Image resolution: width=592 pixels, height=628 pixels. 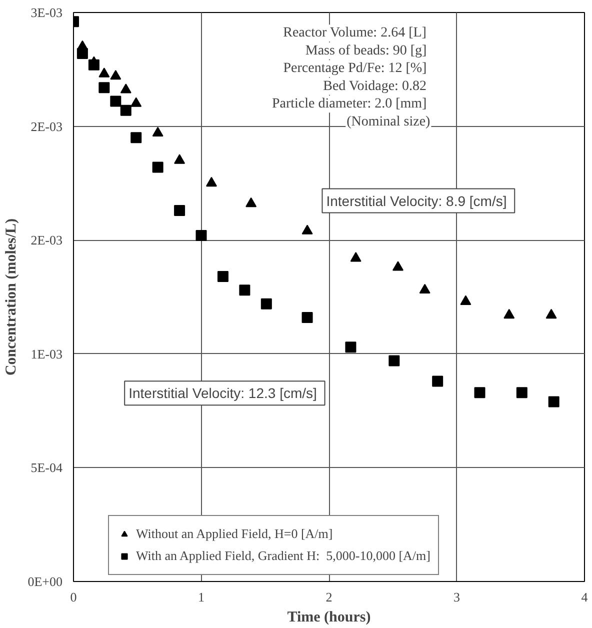 I want to click on y-tick-label: 3E-03, so click(x=46, y=12).